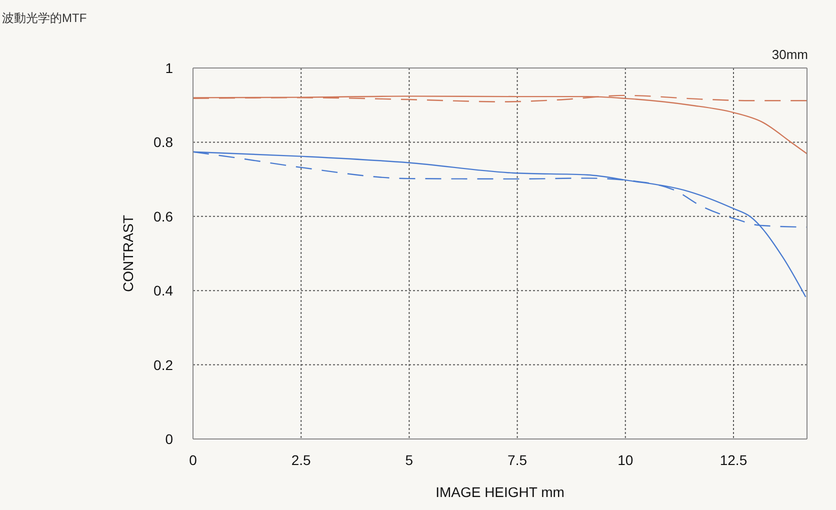  Describe the element at coordinates (500, 492) in the screenshot. I see `x-axis-title: IMAGE HEIGHT mm` at that location.